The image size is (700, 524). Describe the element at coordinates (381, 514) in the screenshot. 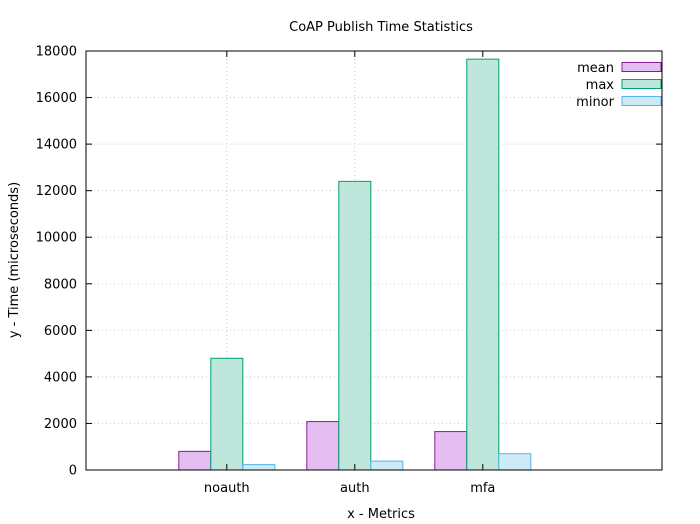

I see `x-axis-label: x - Metrics` at that location.